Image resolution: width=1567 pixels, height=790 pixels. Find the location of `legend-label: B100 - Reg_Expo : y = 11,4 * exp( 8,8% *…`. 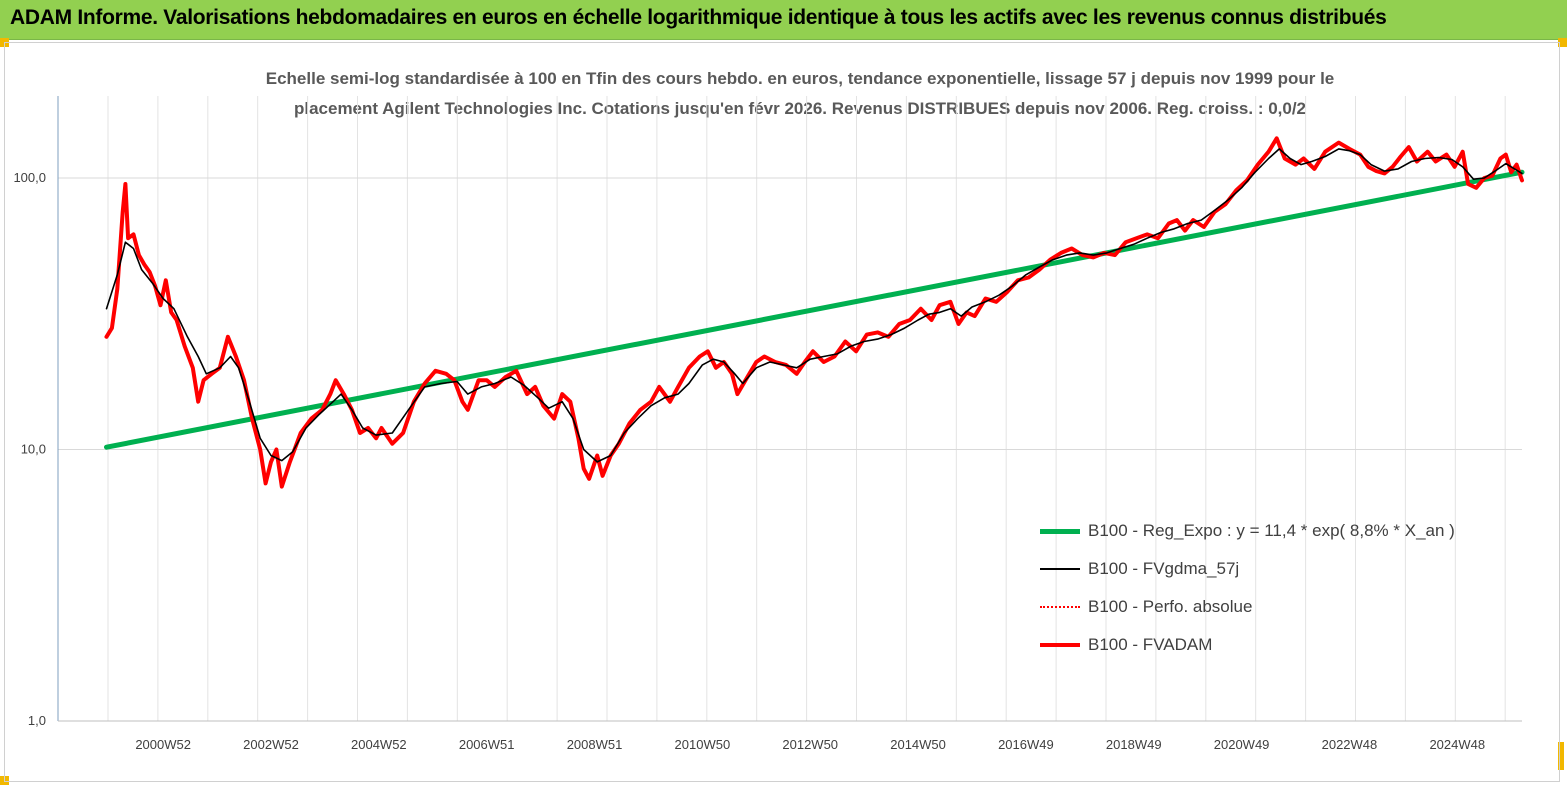

legend-label: B100 - Reg_Expo : y = 11,4 * exp( 8,8% *… is located at coordinates (1271, 530).